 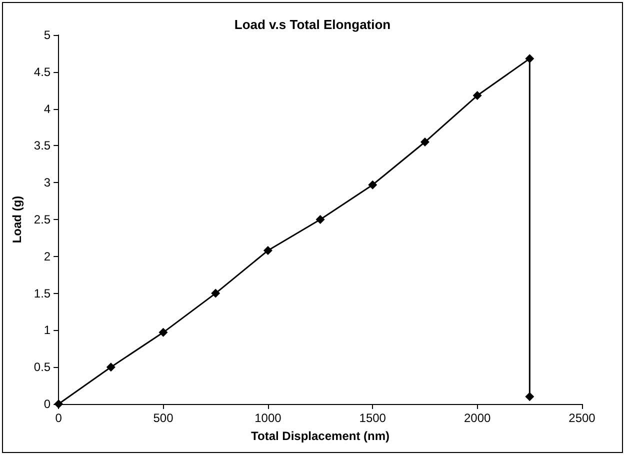 I want to click on chart-title: Load v.s Total Elongation, so click(x=312, y=24).